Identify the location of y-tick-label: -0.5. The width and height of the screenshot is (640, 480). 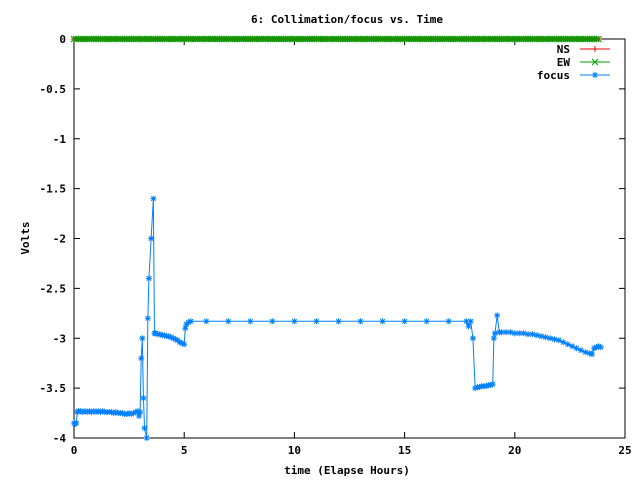
(53, 89).